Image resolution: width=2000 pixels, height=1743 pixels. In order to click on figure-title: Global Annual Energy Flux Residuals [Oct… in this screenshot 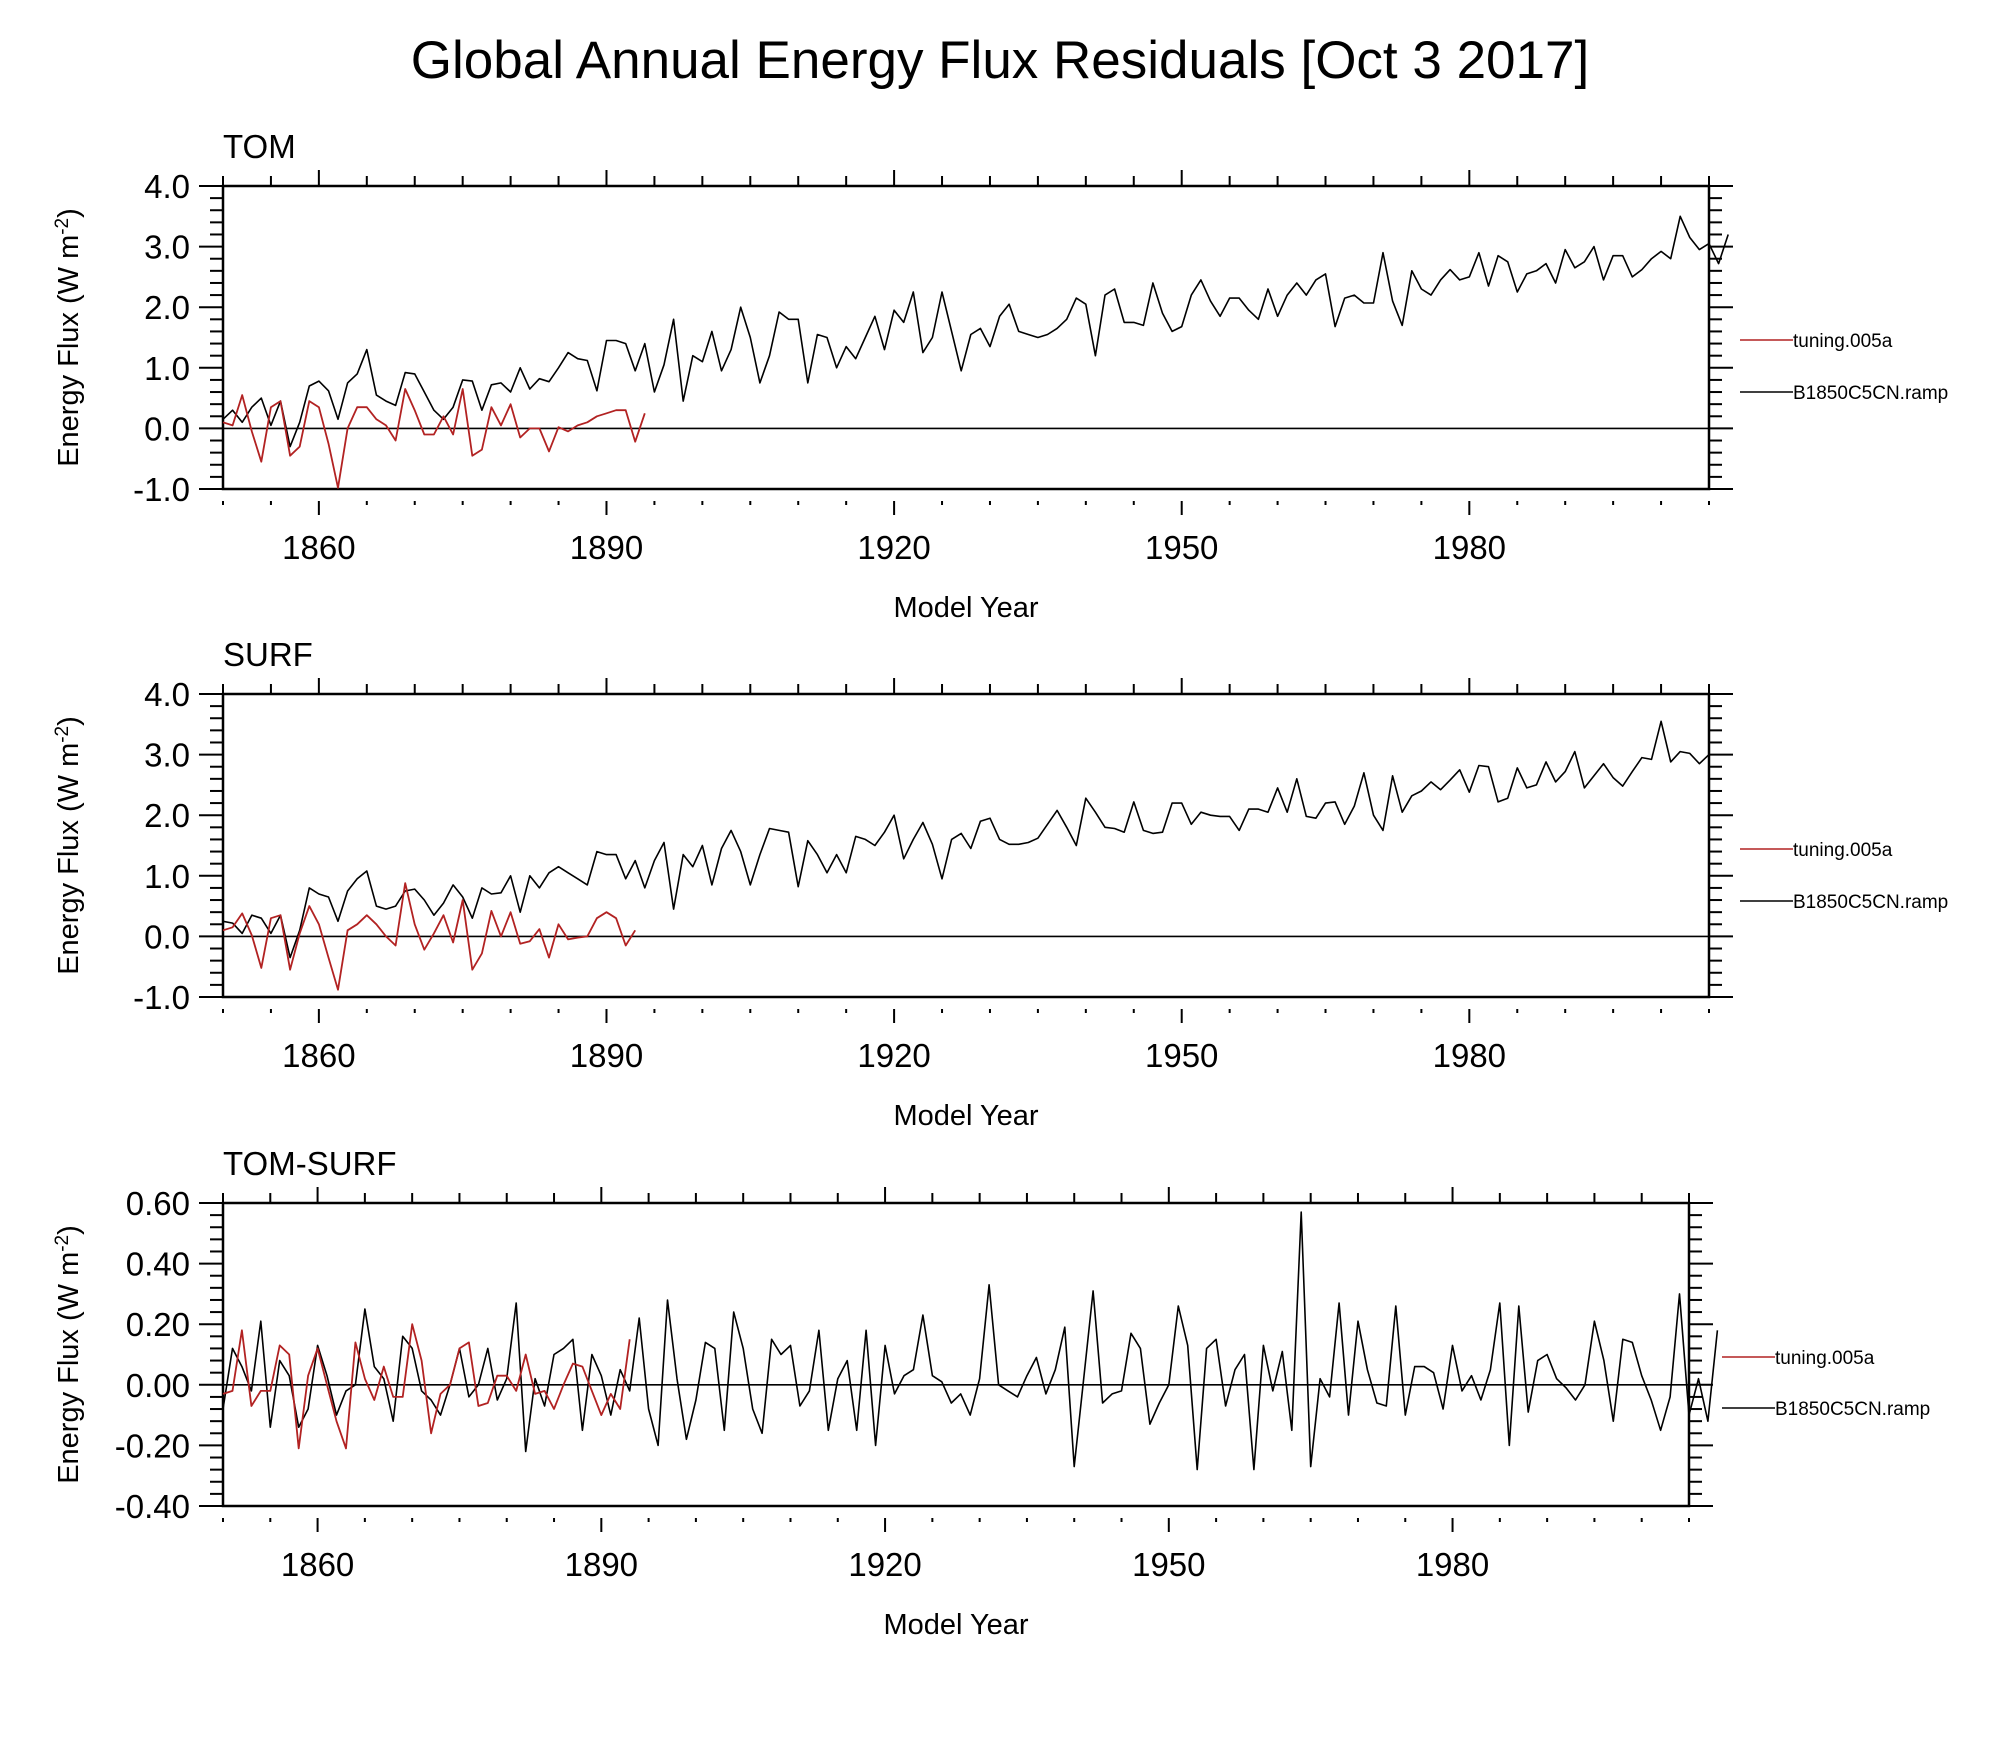, I will do `click(1000, 60)`.